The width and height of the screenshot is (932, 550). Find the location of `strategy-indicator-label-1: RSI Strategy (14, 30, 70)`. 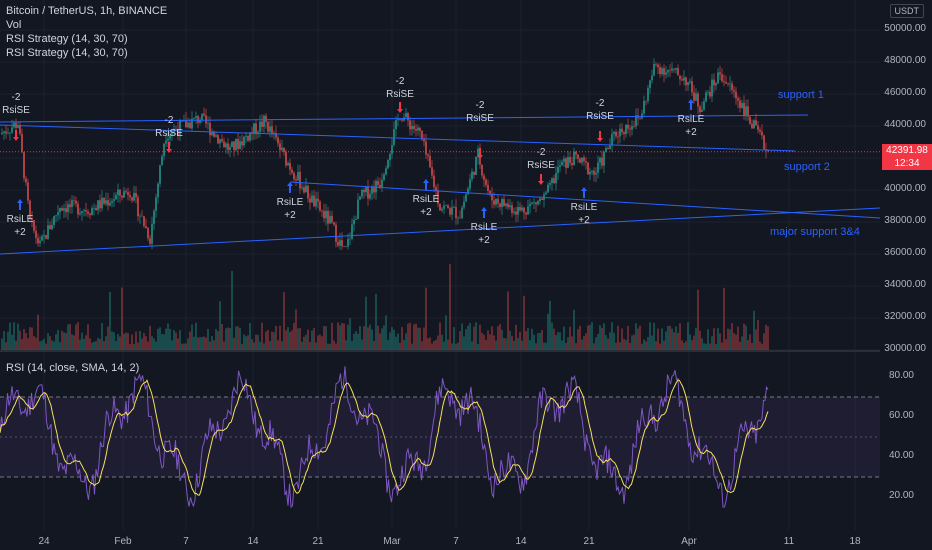

strategy-indicator-label-1: RSI Strategy (14, 30, 70) is located at coordinates (67, 39).